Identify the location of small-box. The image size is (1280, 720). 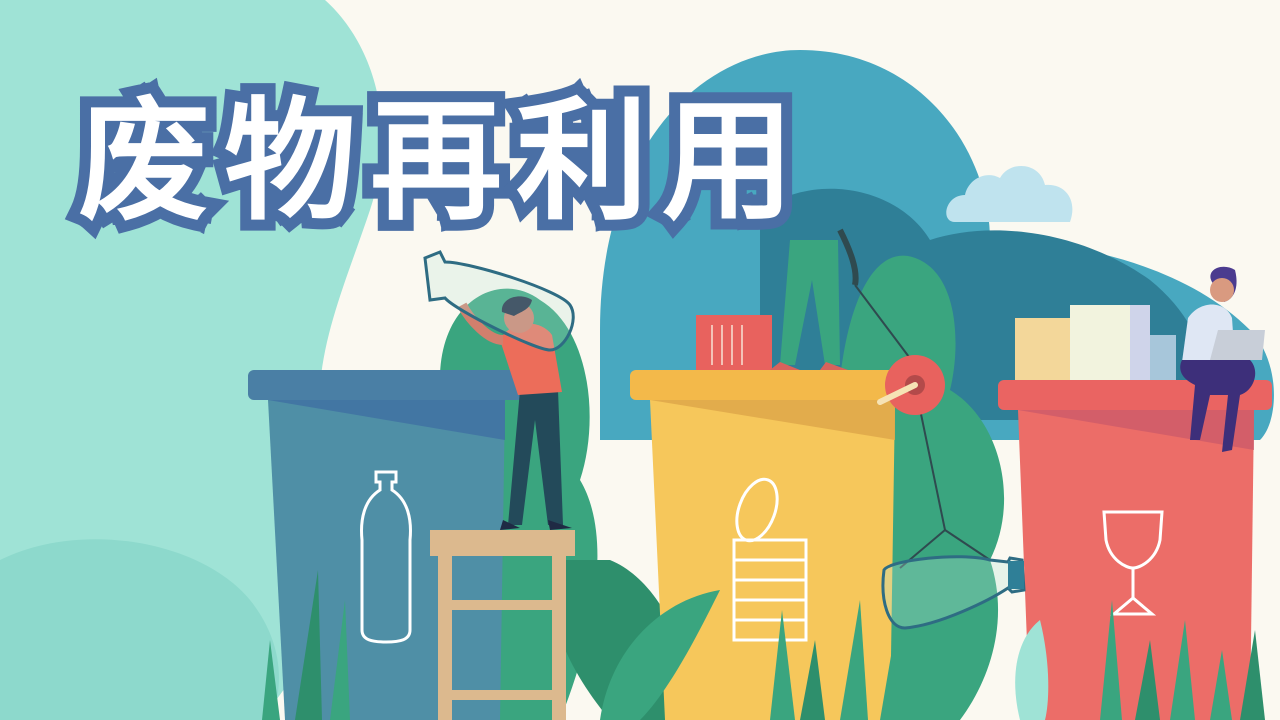
(1163, 357).